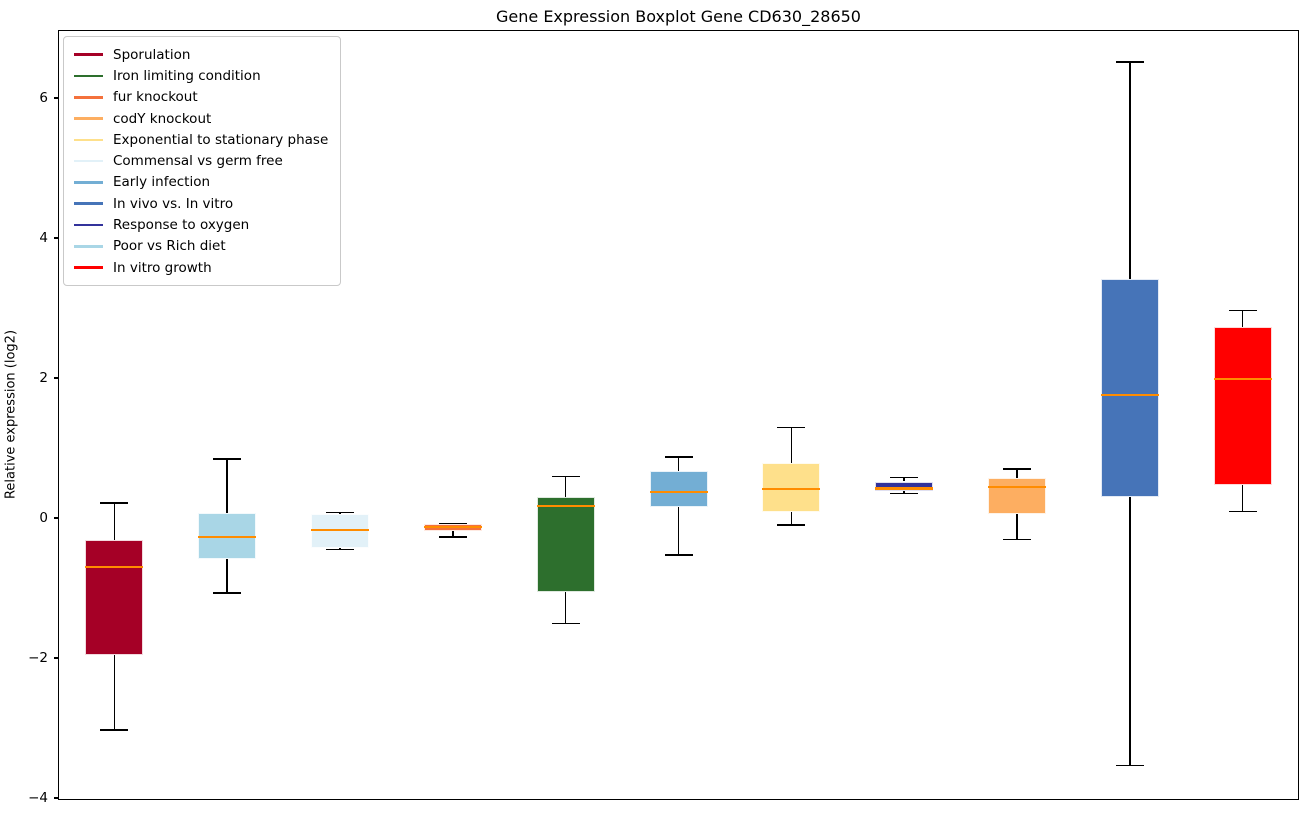 The image size is (1309, 815). What do you see at coordinates (11, 414) in the screenshot?
I see `y-axis-label: Relative expression (log2)` at bounding box center [11, 414].